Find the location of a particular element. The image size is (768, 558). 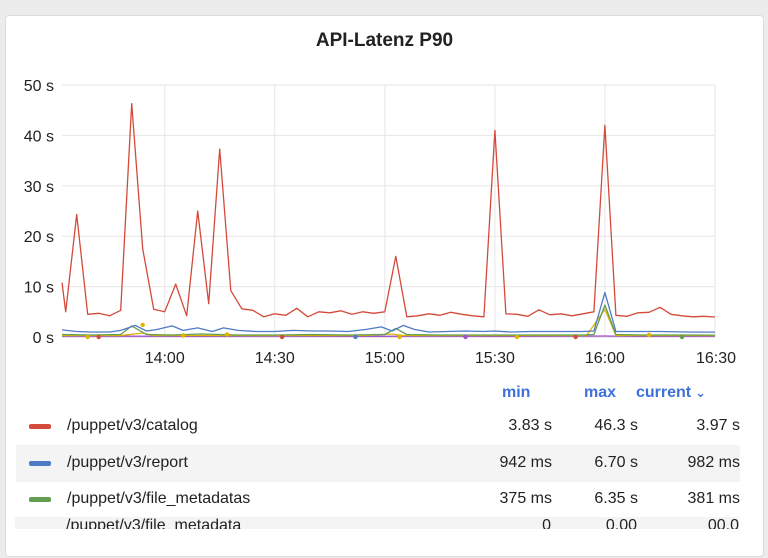

legend-min-value: 3.83 s is located at coordinates (530, 425).